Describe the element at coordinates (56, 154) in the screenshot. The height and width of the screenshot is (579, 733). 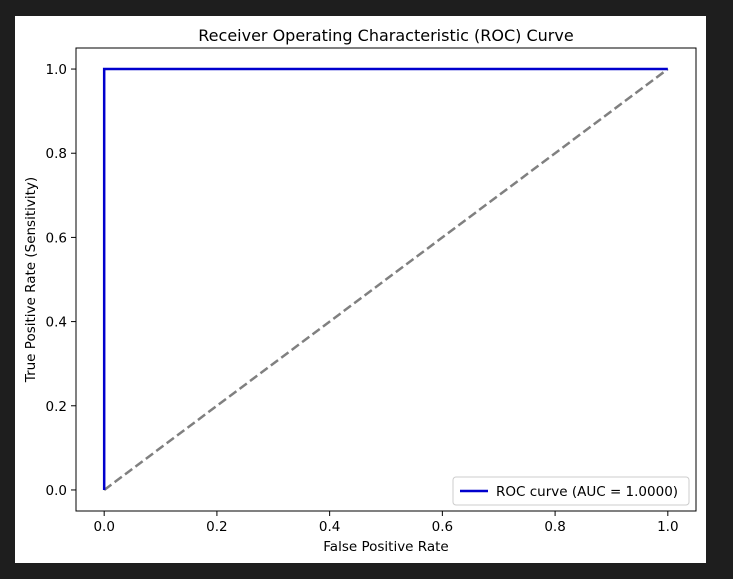
I see `y-tick-label: 0.8` at that location.